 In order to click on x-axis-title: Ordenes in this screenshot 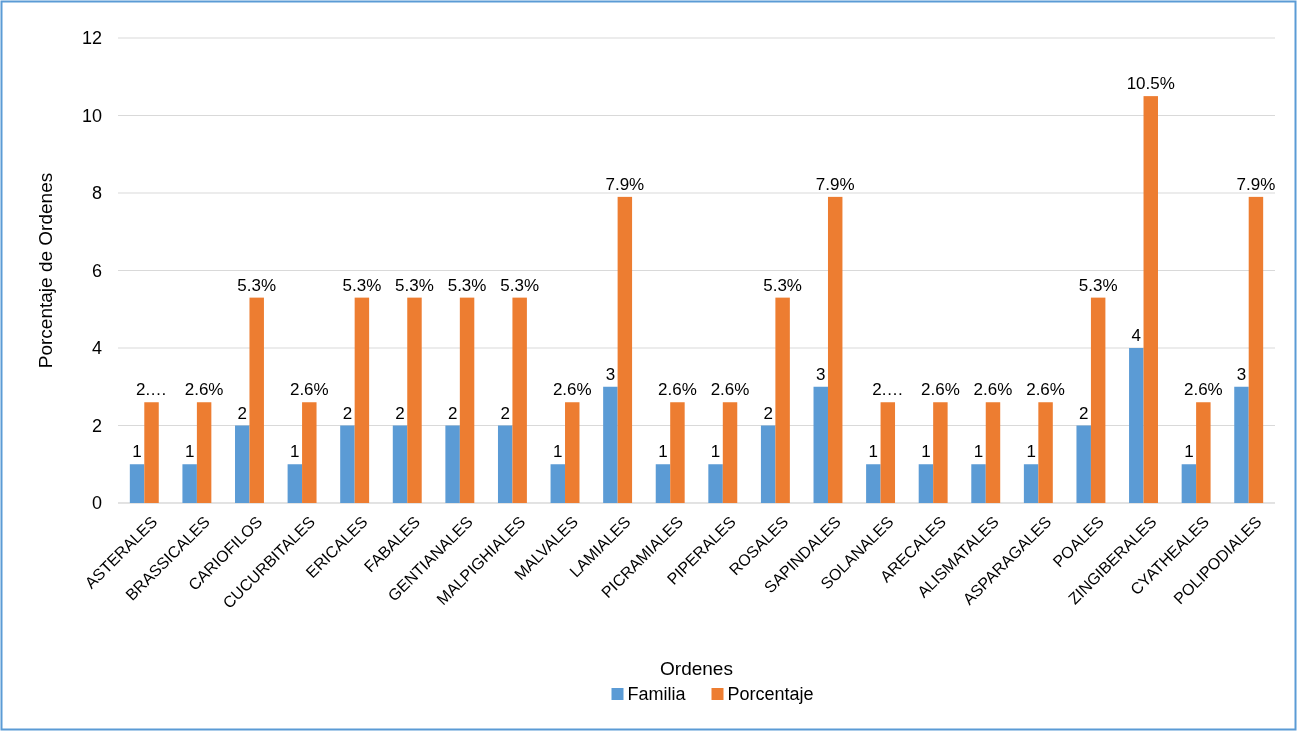, I will do `click(696, 668)`.